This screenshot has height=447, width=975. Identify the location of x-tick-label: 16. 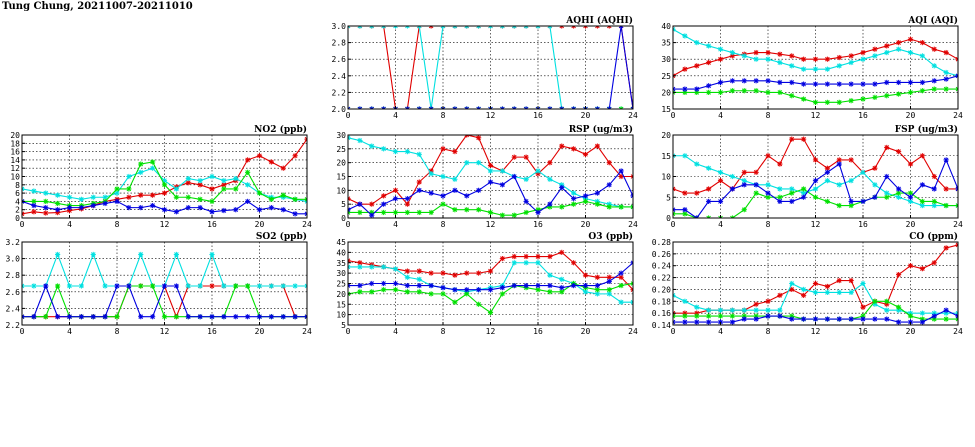
(538, 331).